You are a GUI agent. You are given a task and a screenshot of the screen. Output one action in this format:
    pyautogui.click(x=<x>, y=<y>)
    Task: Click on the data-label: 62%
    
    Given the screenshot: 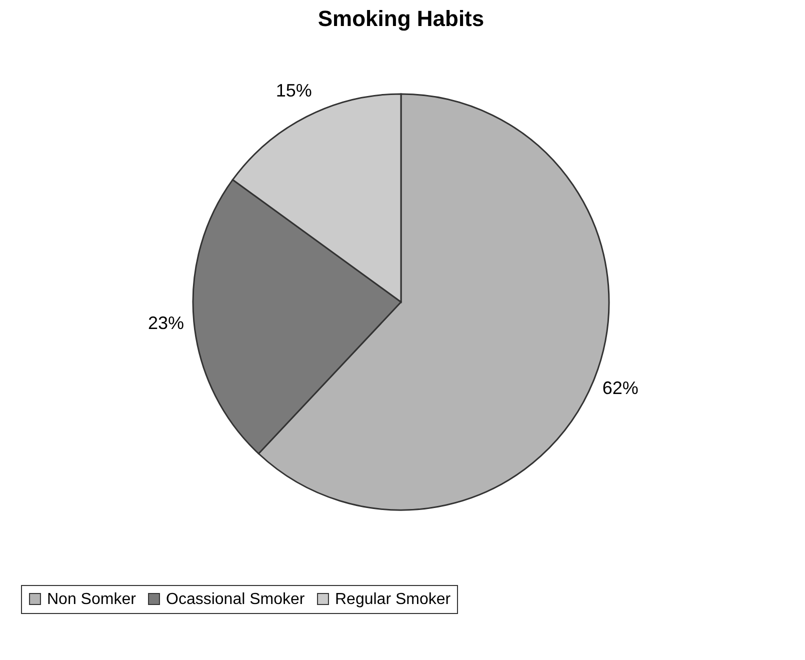 What is the action you would take?
    pyautogui.click(x=620, y=388)
    